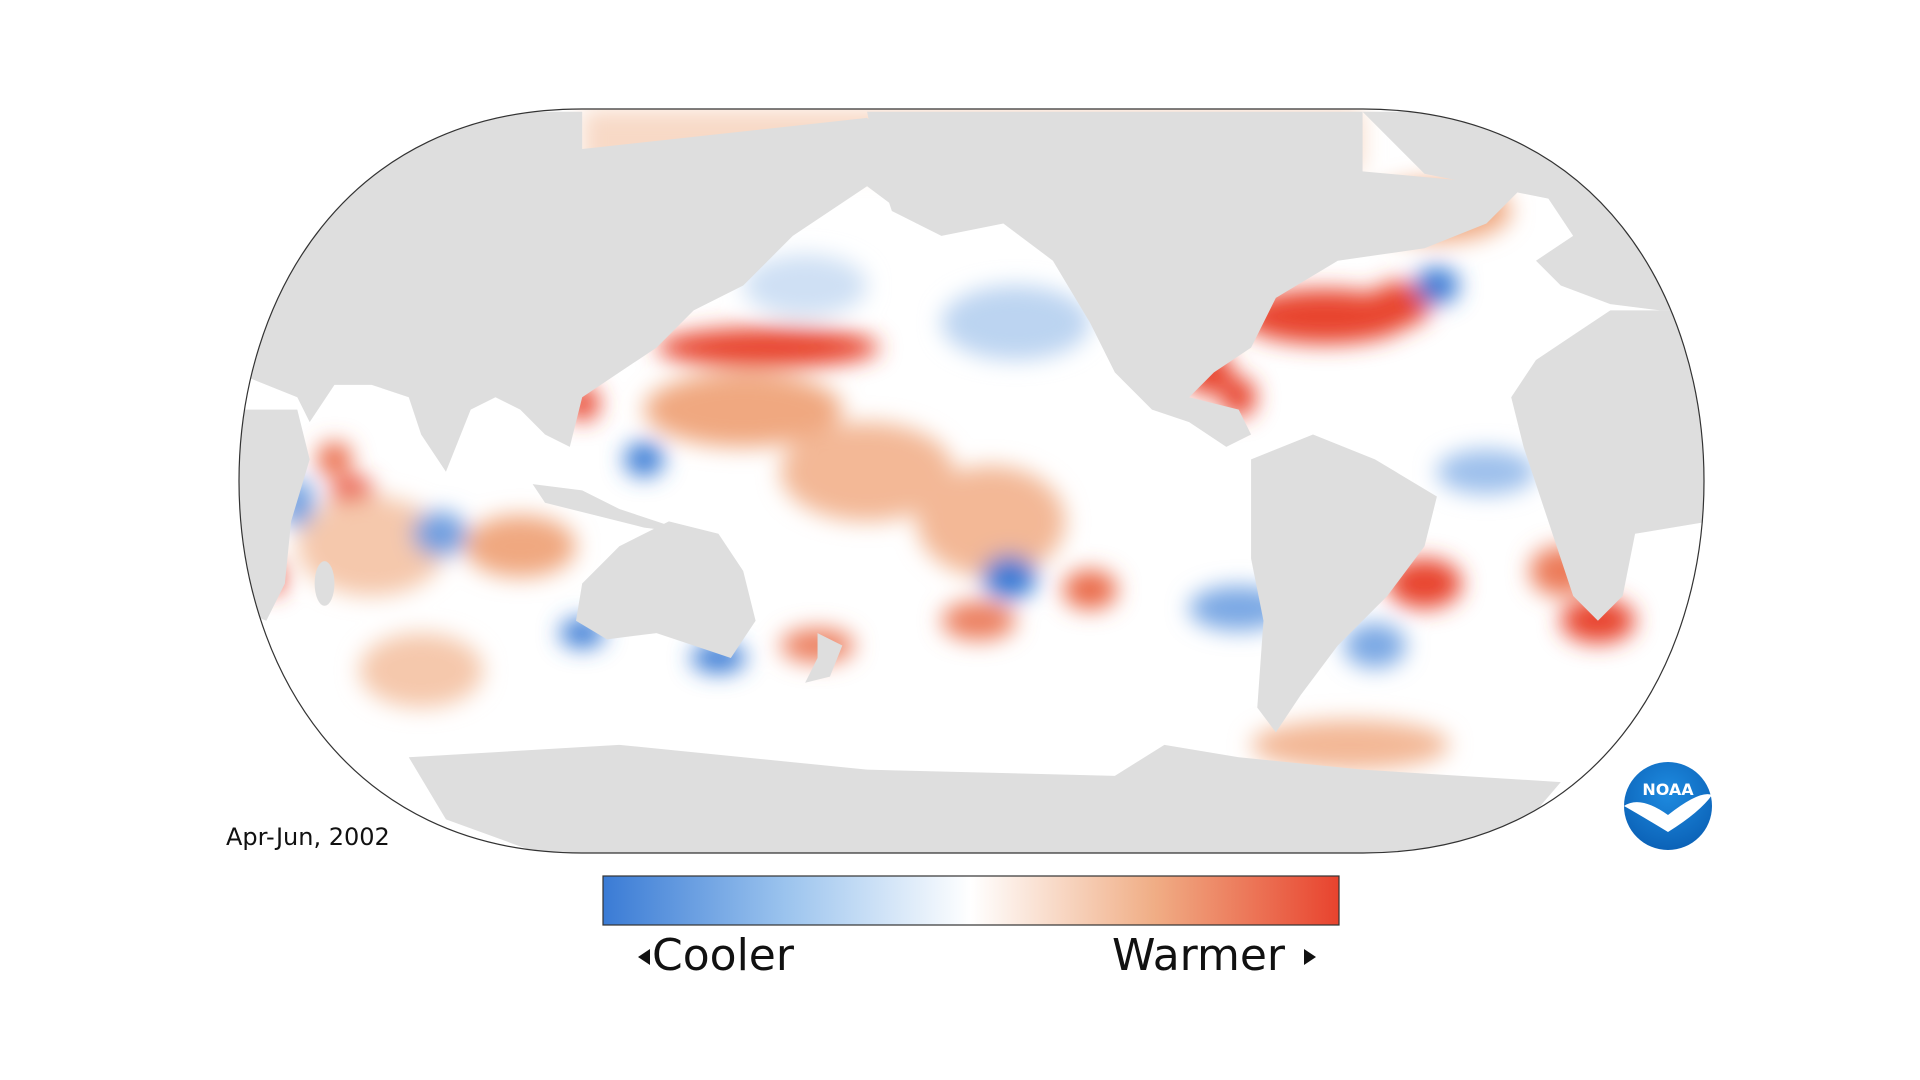 The image size is (1920, 1080). What do you see at coordinates (723, 955) in the screenshot?
I see `legend-low-label: Cooler` at bounding box center [723, 955].